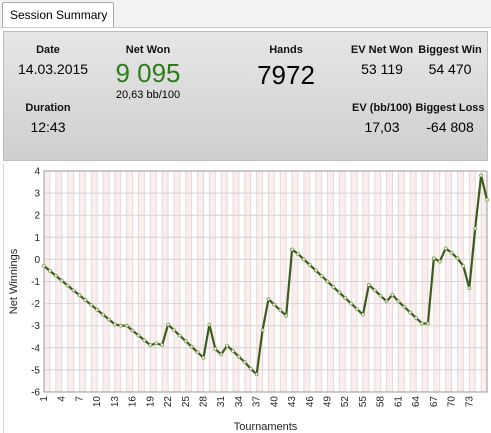  What do you see at coordinates (450, 108) in the screenshot?
I see `biggest-loss-label: Biggest Loss` at bounding box center [450, 108].